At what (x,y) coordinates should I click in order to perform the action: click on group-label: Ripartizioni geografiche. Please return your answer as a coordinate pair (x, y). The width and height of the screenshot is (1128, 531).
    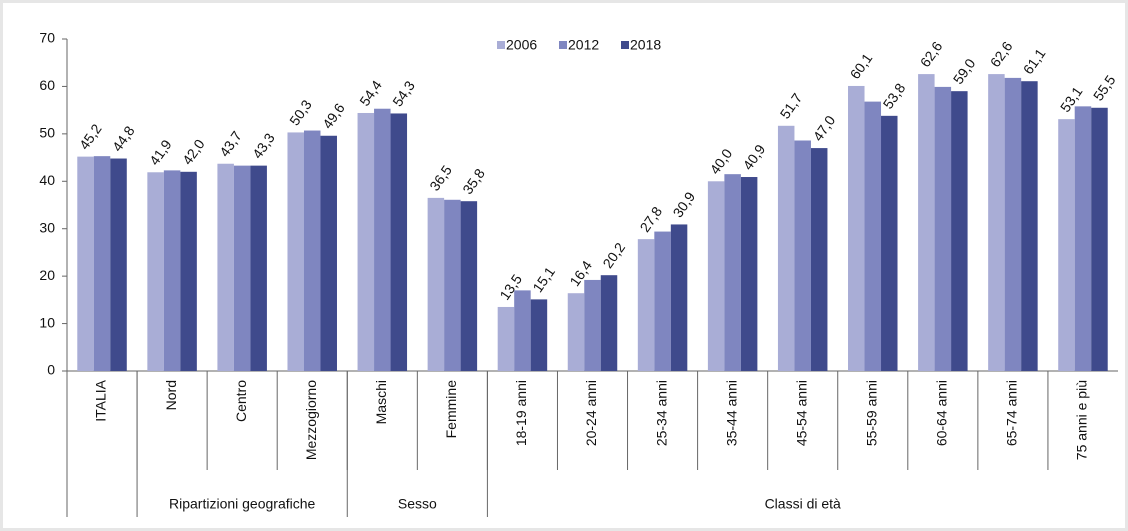
    Looking at the image, I should click on (242, 504).